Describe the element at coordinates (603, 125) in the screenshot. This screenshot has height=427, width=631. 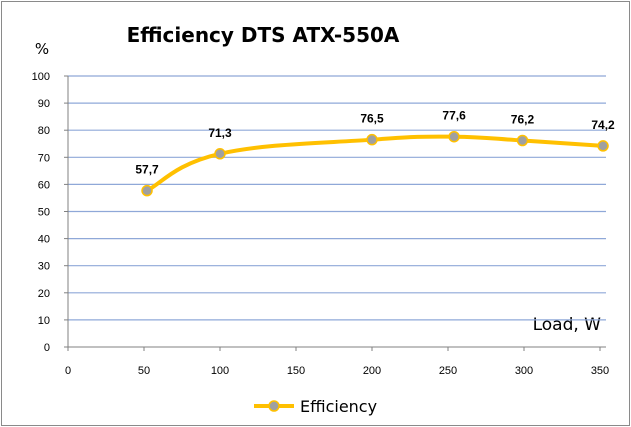
I see `data-label: 74,2` at that location.